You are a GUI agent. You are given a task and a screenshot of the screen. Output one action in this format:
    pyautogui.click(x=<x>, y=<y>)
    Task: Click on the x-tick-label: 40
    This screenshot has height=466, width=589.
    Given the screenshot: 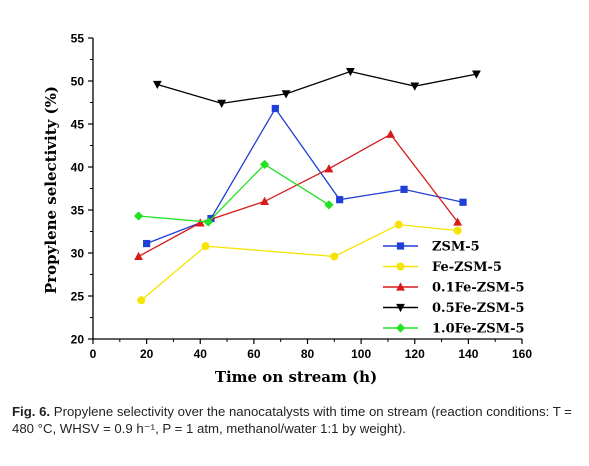 What is the action you would take?
    pyautogui.click(x=201, y=354)
    